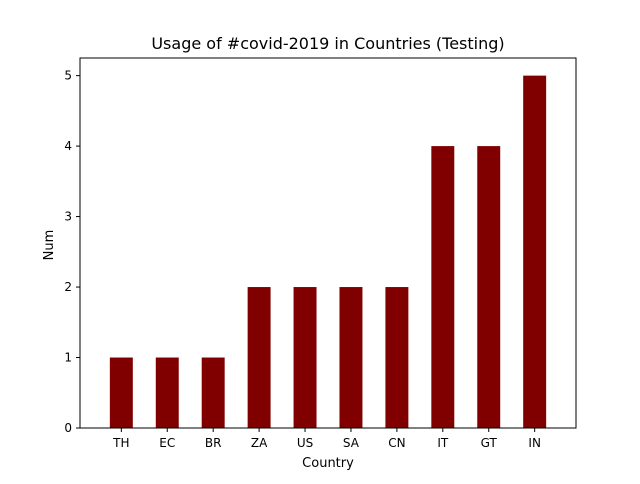 Image resolution: width=640 pixels, height=484 pixels. Describe the element at coordinates (443, 443) in the screenshot. I see `x-tick-label-it: IT` at that location.